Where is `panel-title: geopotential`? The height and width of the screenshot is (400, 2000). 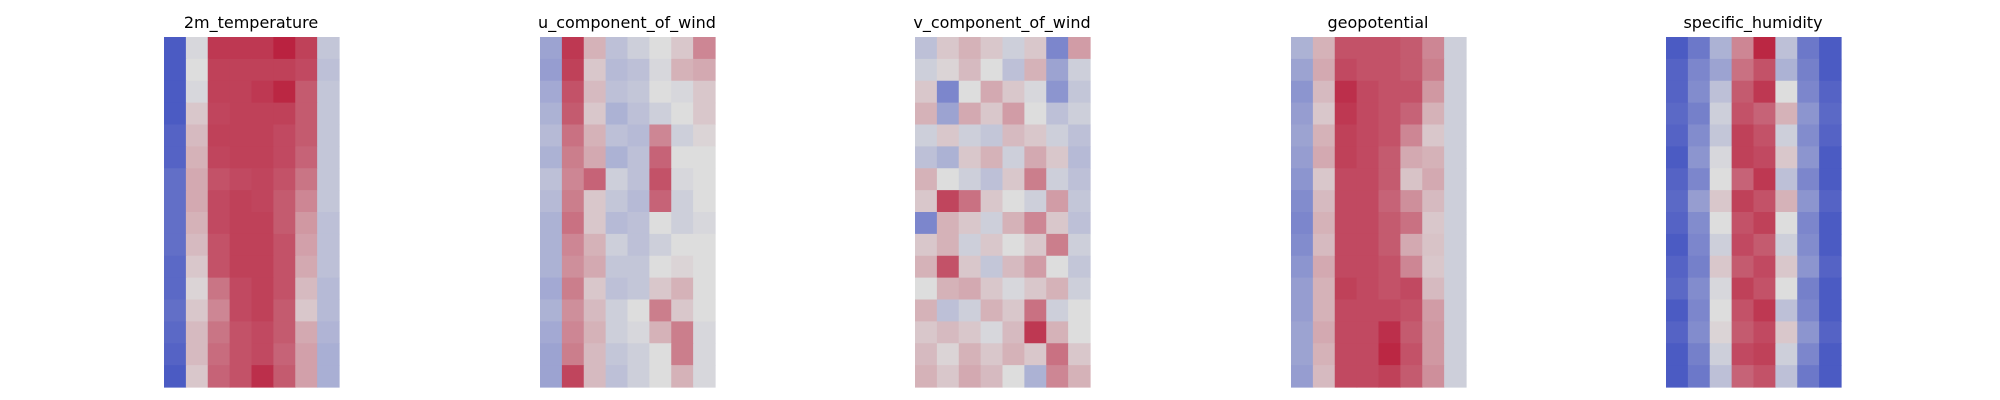 panel-title: geopotential is located at coordinates (1378, 22).